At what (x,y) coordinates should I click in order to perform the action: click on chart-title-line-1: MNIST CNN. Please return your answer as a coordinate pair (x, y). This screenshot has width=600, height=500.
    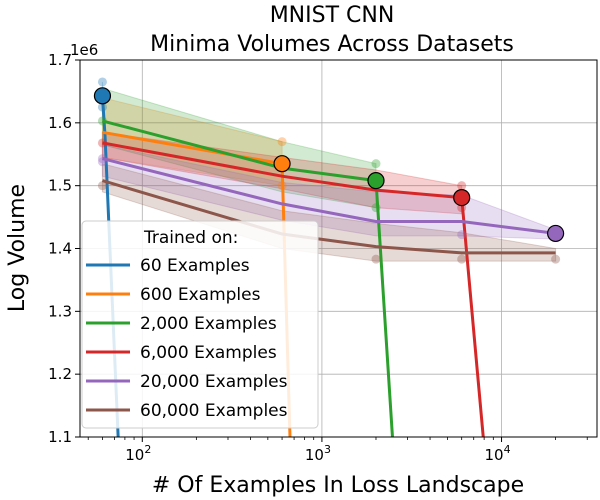
    Looking at the image, I should click on (332, 15).